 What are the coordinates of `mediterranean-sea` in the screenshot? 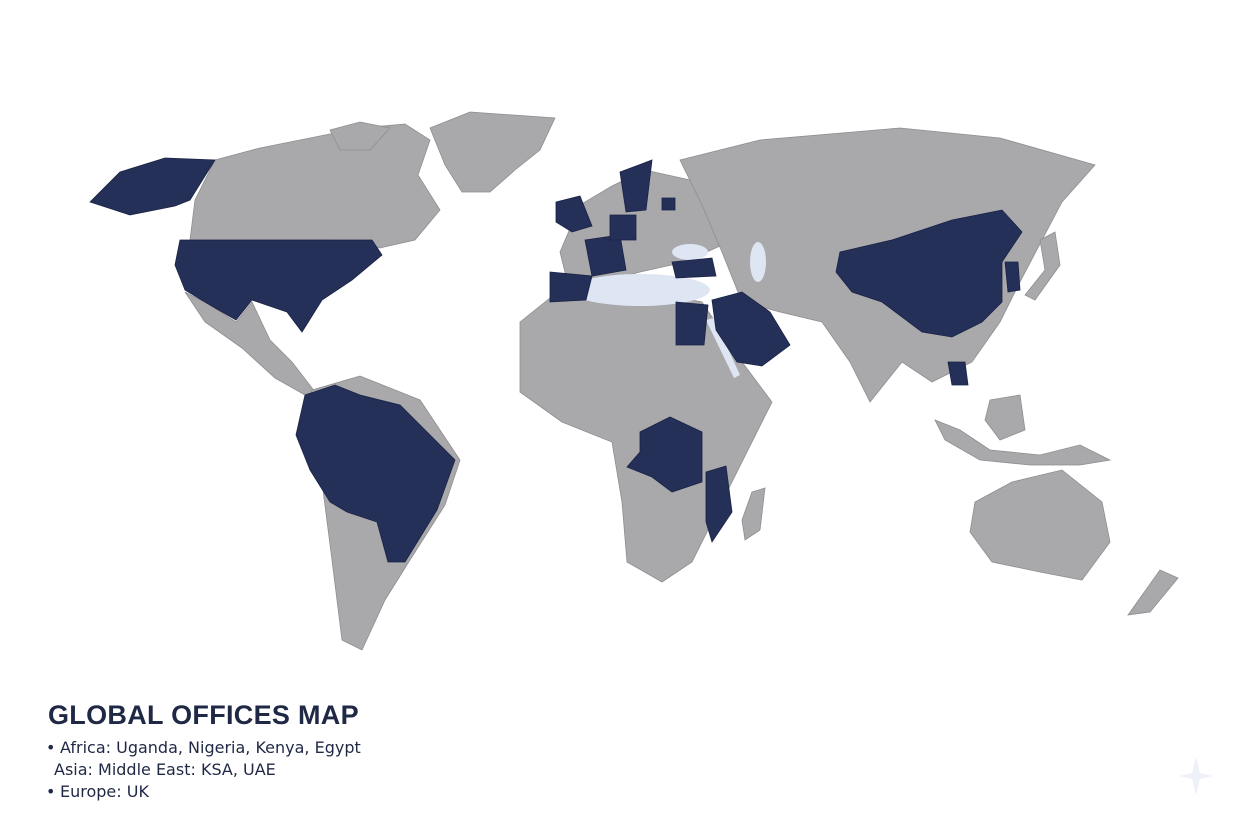 It's located at (640, 290).